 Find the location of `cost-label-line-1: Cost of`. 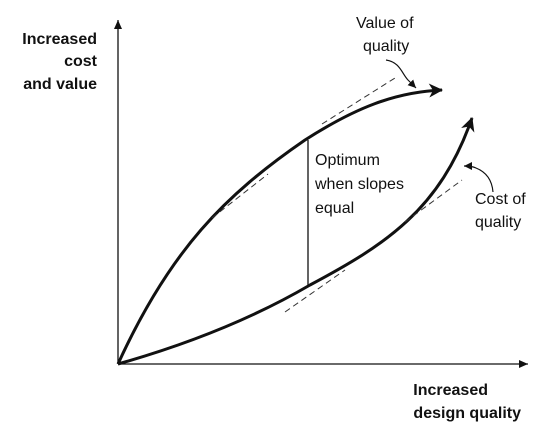

cost-label-line-1: Cost of is located at coordinates (500, 199).